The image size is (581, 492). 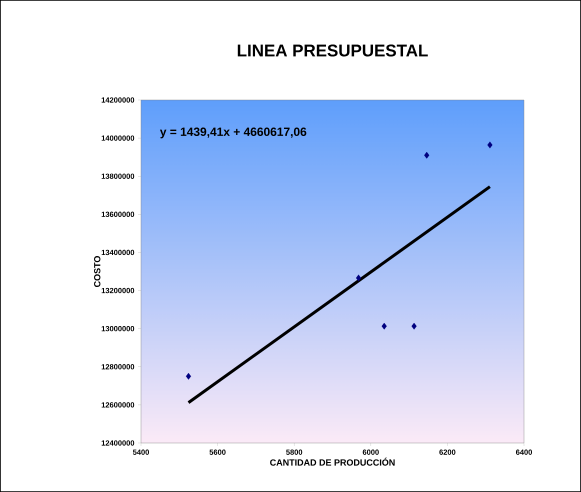 I want to click on x-axis-title: CANTIDAD DE PRODUCCIÓN, so click(x=332, y=462).